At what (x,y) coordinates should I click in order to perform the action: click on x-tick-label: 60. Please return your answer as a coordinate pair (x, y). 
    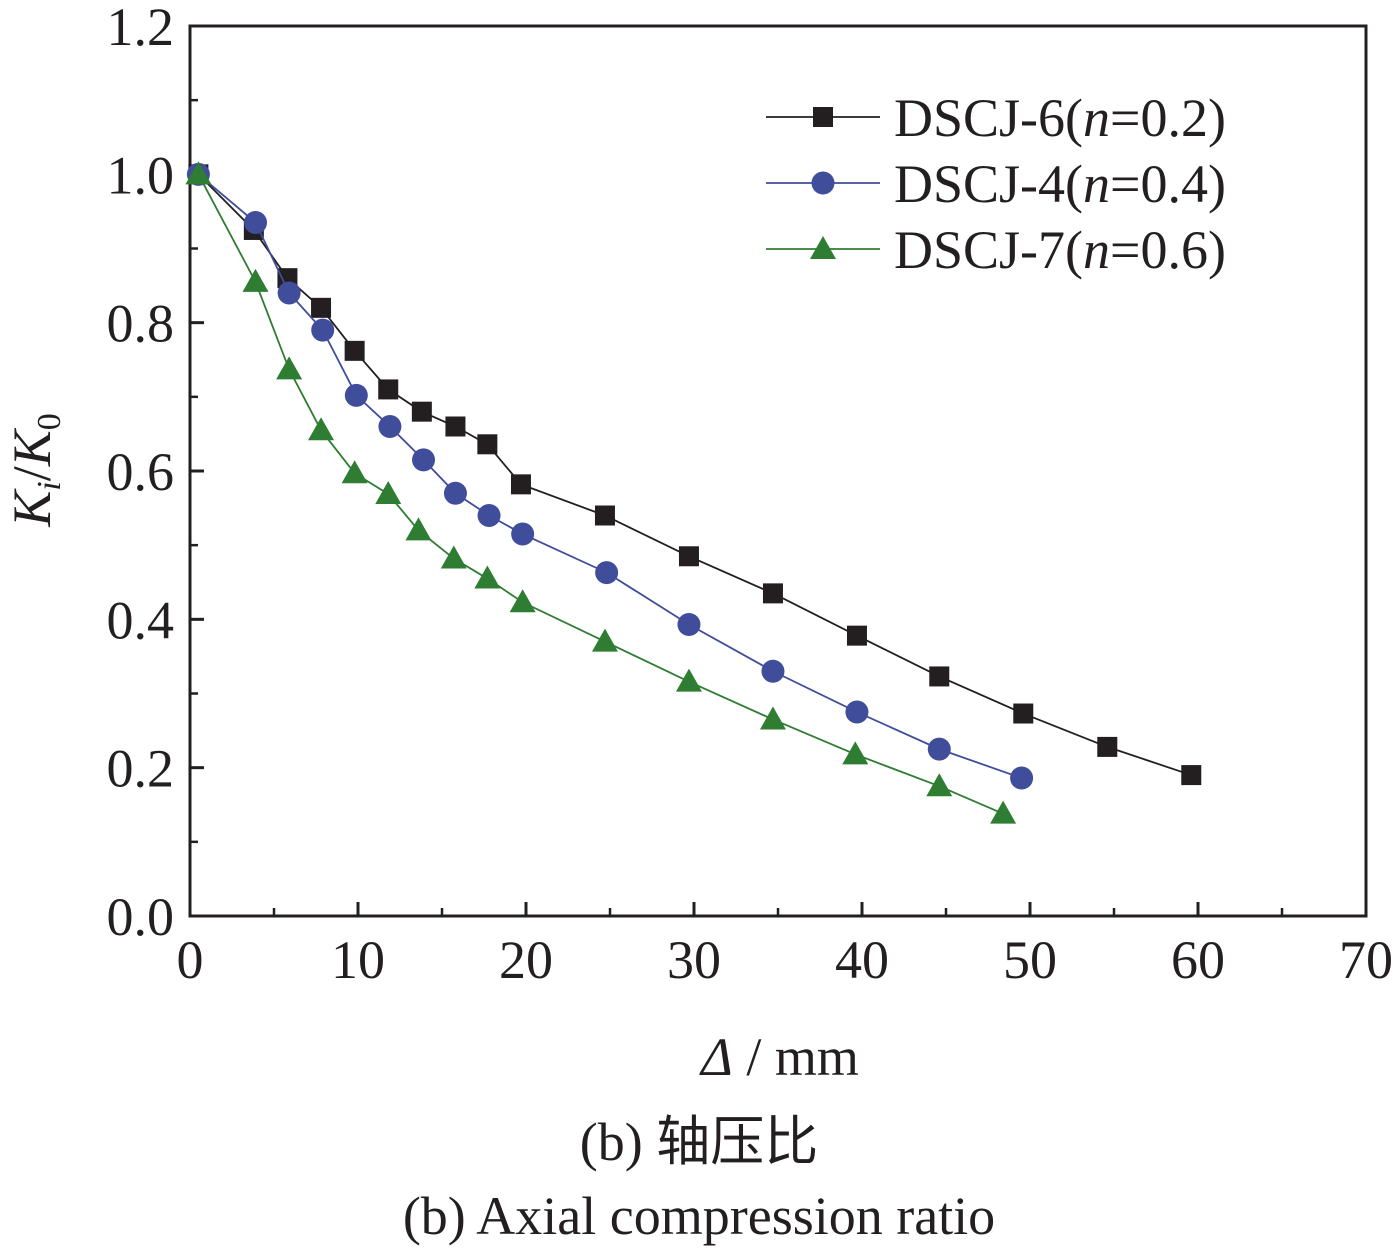
    Looking at the image, I should click on (1198, 960).